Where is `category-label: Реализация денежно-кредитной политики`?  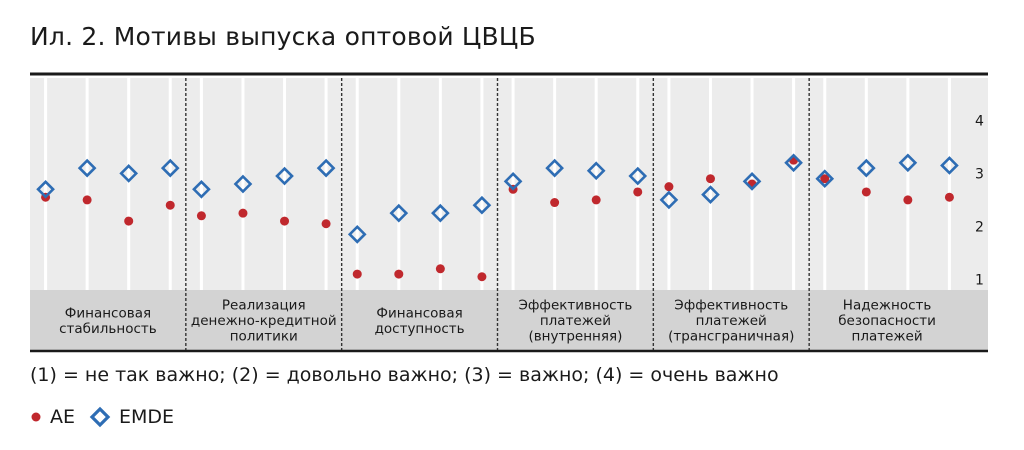
category-label: Реализация денежно-кредитной политики is located at coordinates (264, 321).